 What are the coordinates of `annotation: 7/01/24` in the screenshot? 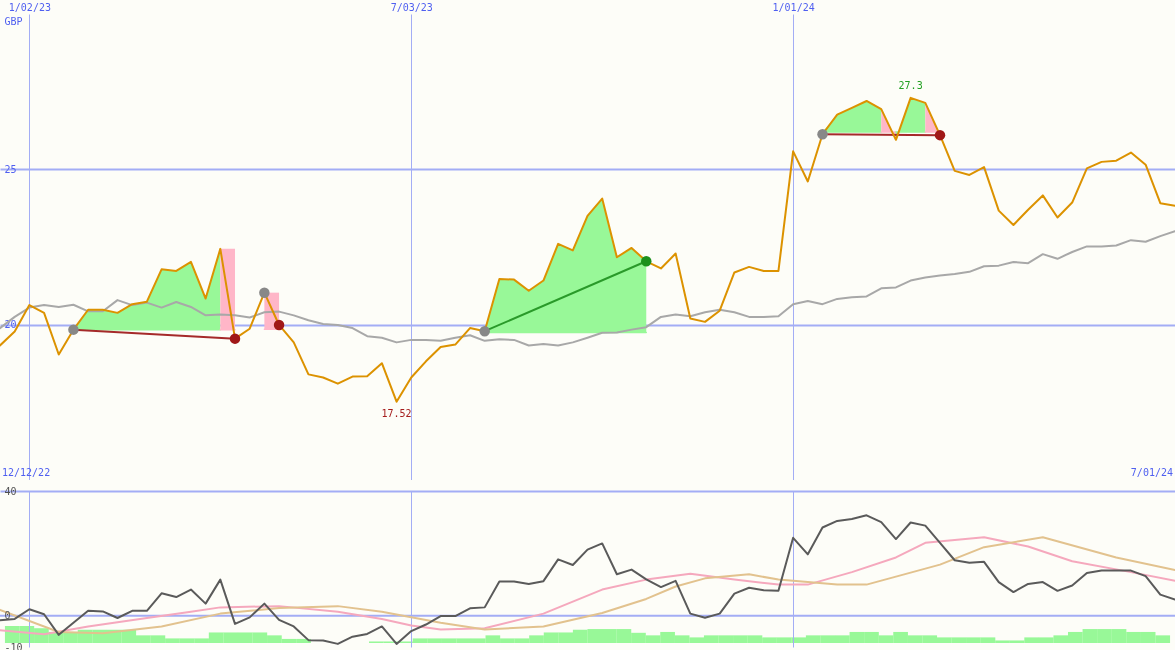 It's located at (1151, 472).